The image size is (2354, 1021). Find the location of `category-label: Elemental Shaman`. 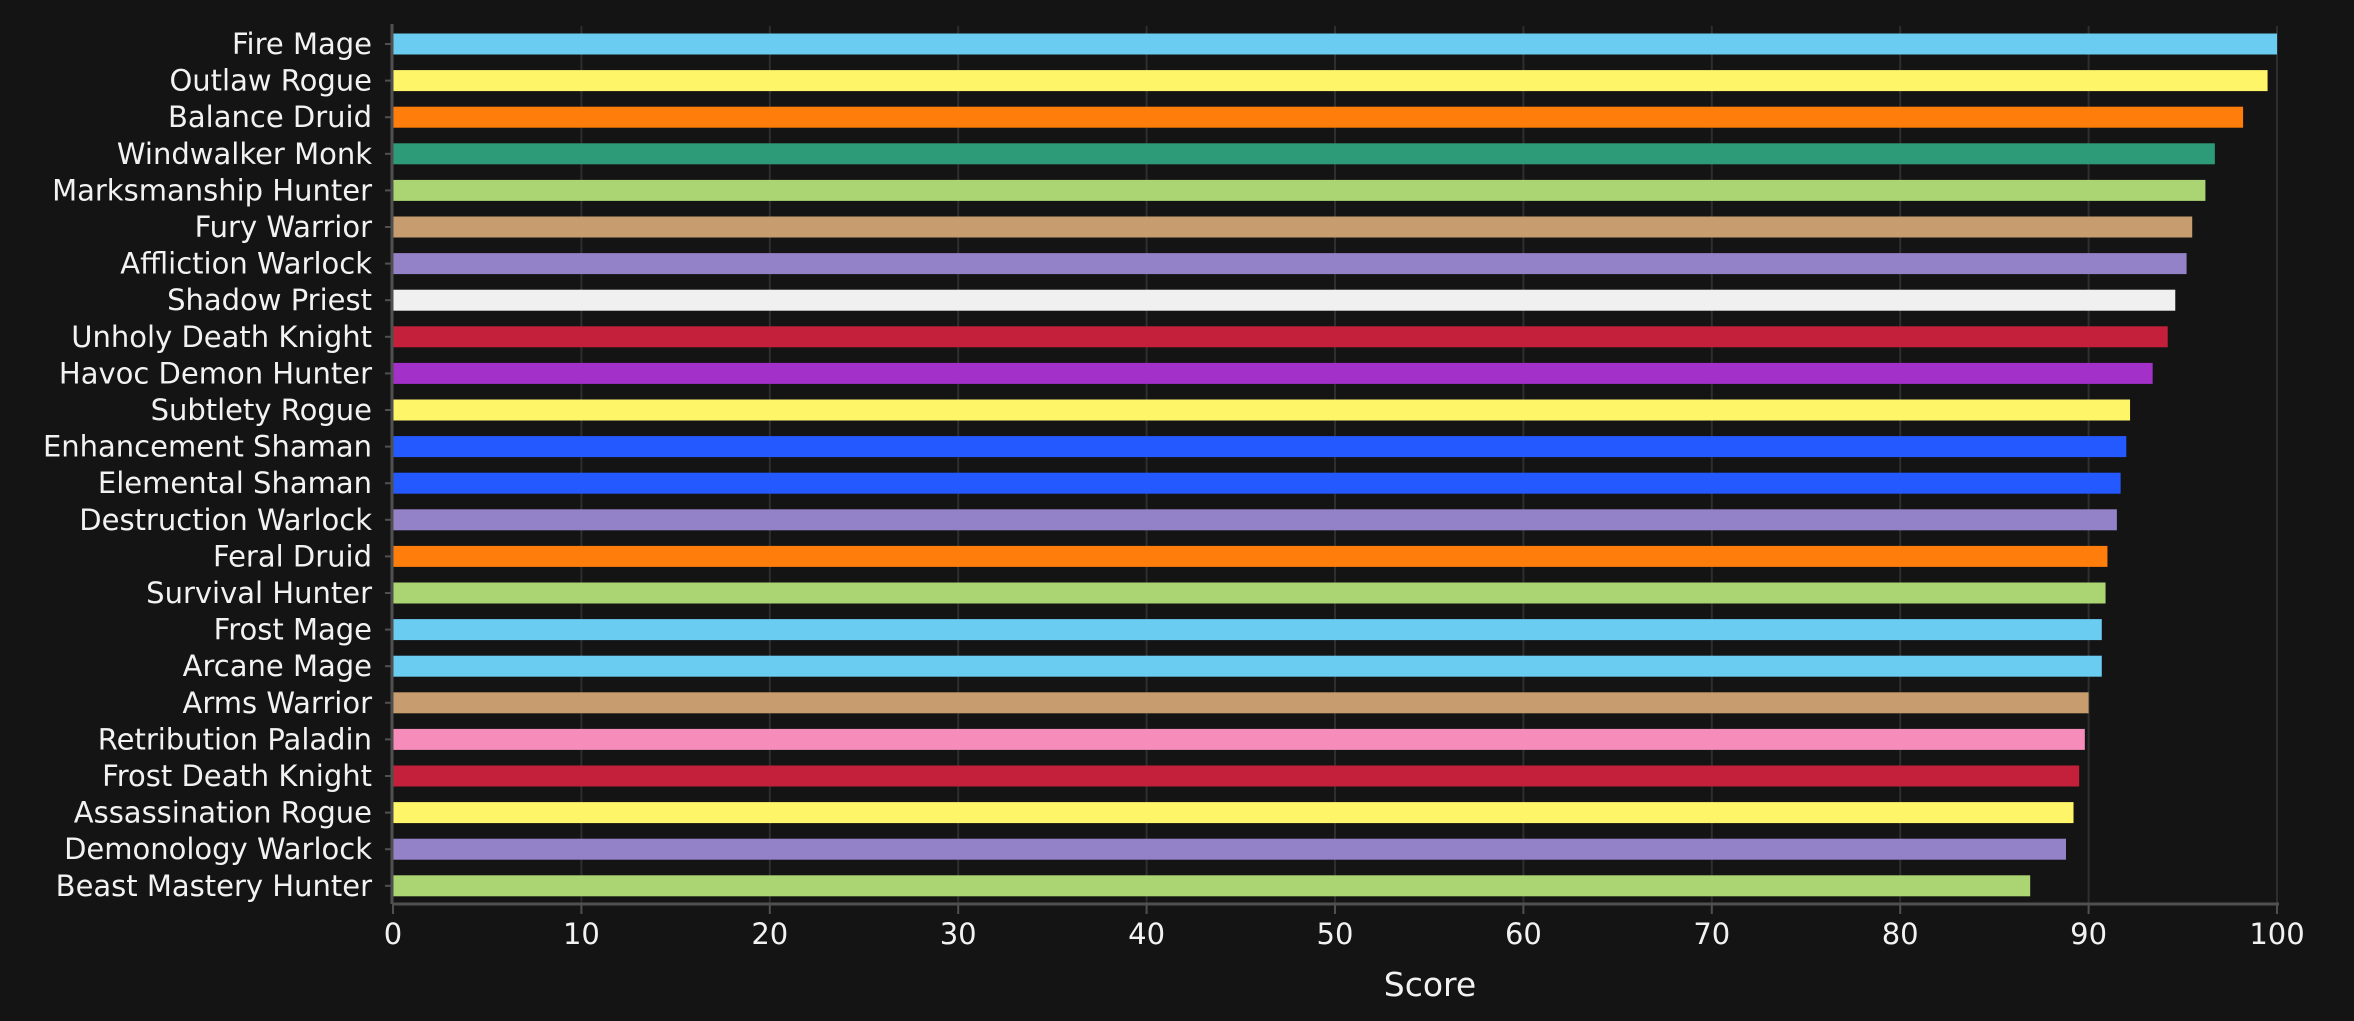

category-label: Elemental Shaman is located at coordinates (235, 483).